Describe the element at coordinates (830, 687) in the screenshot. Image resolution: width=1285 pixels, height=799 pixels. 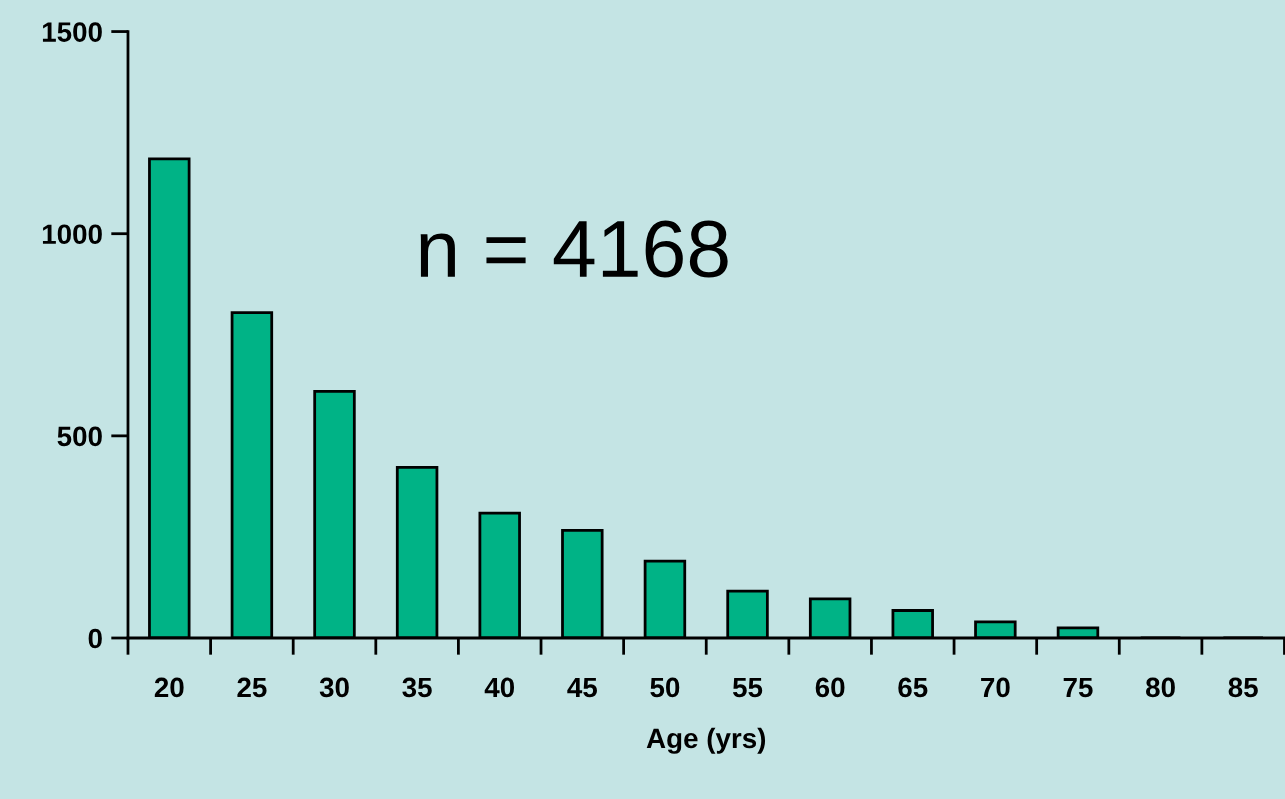
I see `x-tick-label: 60` at that location.